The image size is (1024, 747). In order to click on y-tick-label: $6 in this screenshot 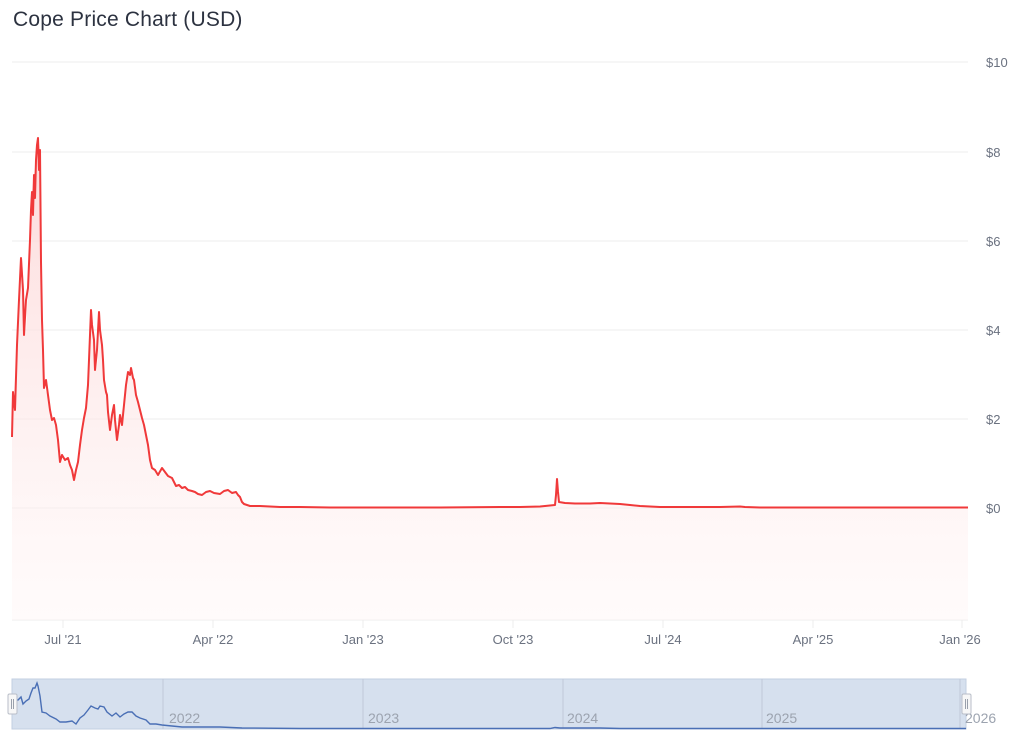, I will do `click(993, 241)`.